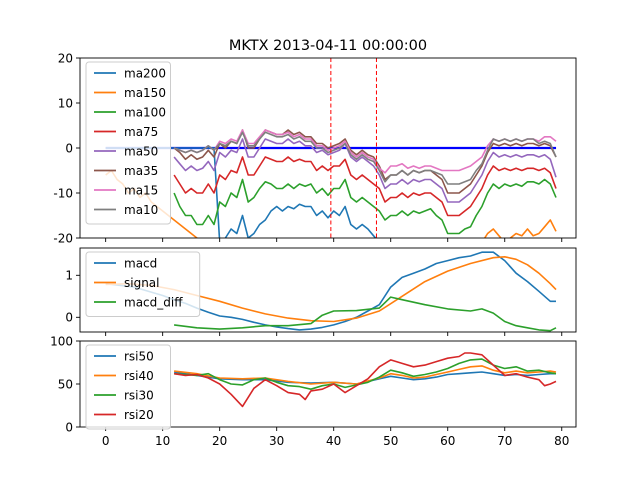 The height and width of the screenshot is (485, 640). Describe the element at coordinates (140, 263) in the screenshot. I see `legend-label-macd: macd` at that location.